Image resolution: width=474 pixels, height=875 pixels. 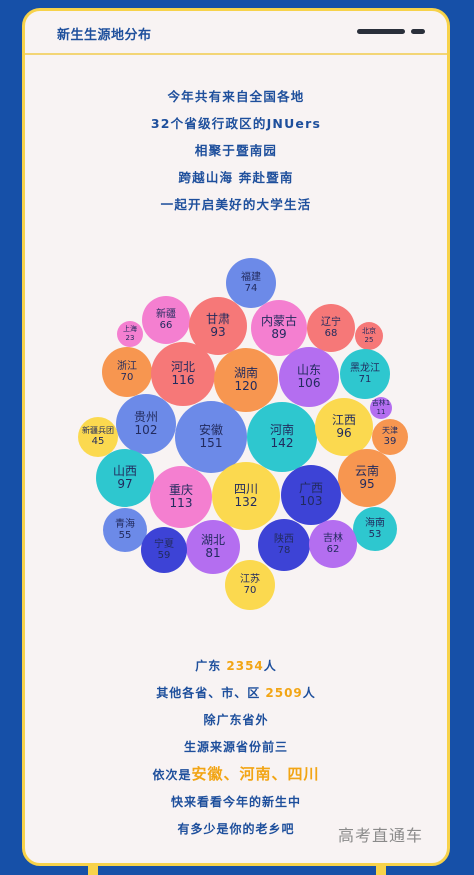 What do you see at coordinates (331, 322) in the screenshot?
I see `bubble-name: 辽宁` at bounding box center [331, 322].